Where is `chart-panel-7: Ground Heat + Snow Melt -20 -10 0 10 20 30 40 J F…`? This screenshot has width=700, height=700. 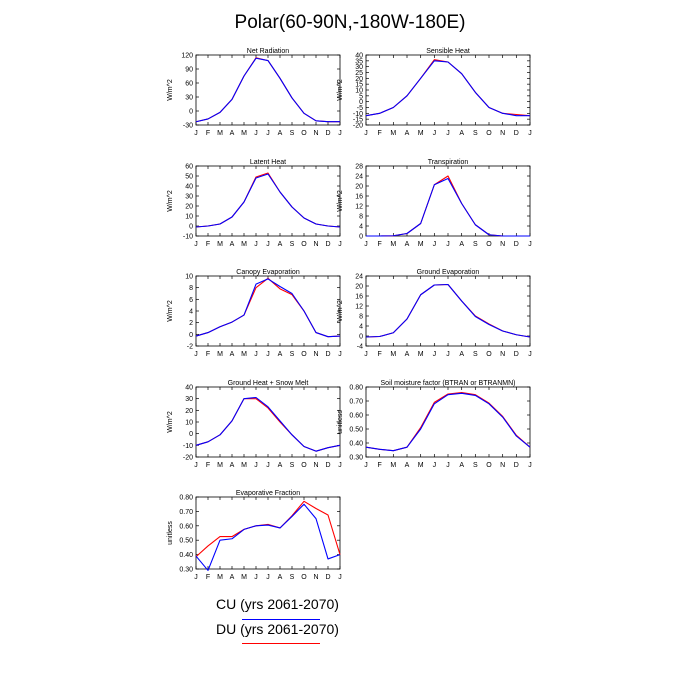
chart-panel-7: Ground Heat + Snow Melt -20 -10 0 10 20 30 40 J F… is located at coordinates (254, 424).